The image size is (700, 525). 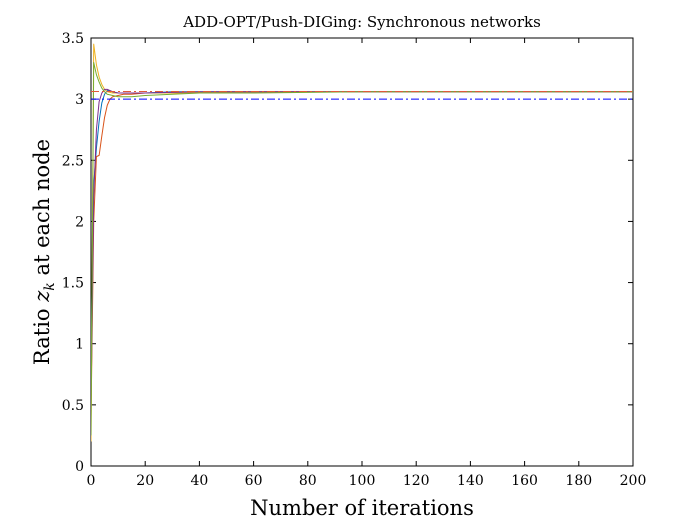 I want to click on x-tick-label: 20, so click(x=145, y=481).